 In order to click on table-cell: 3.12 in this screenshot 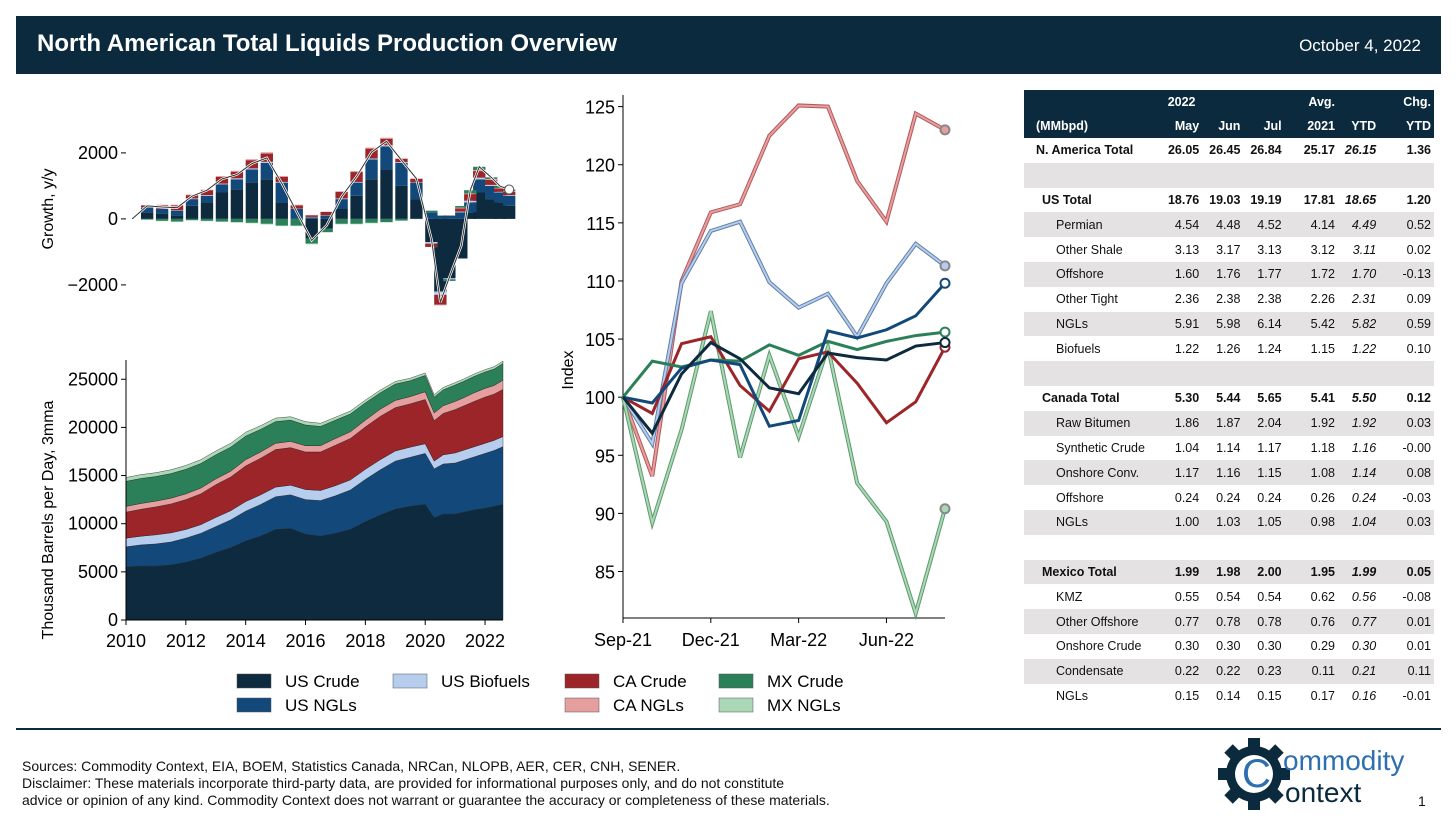, I will do `click(1322, 249)`.